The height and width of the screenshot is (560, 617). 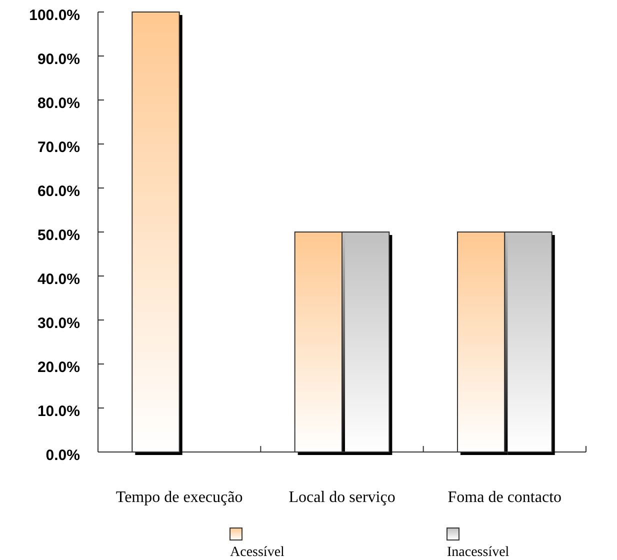 I want to click on legend-label: Acessível, so click(x=257, y=552).